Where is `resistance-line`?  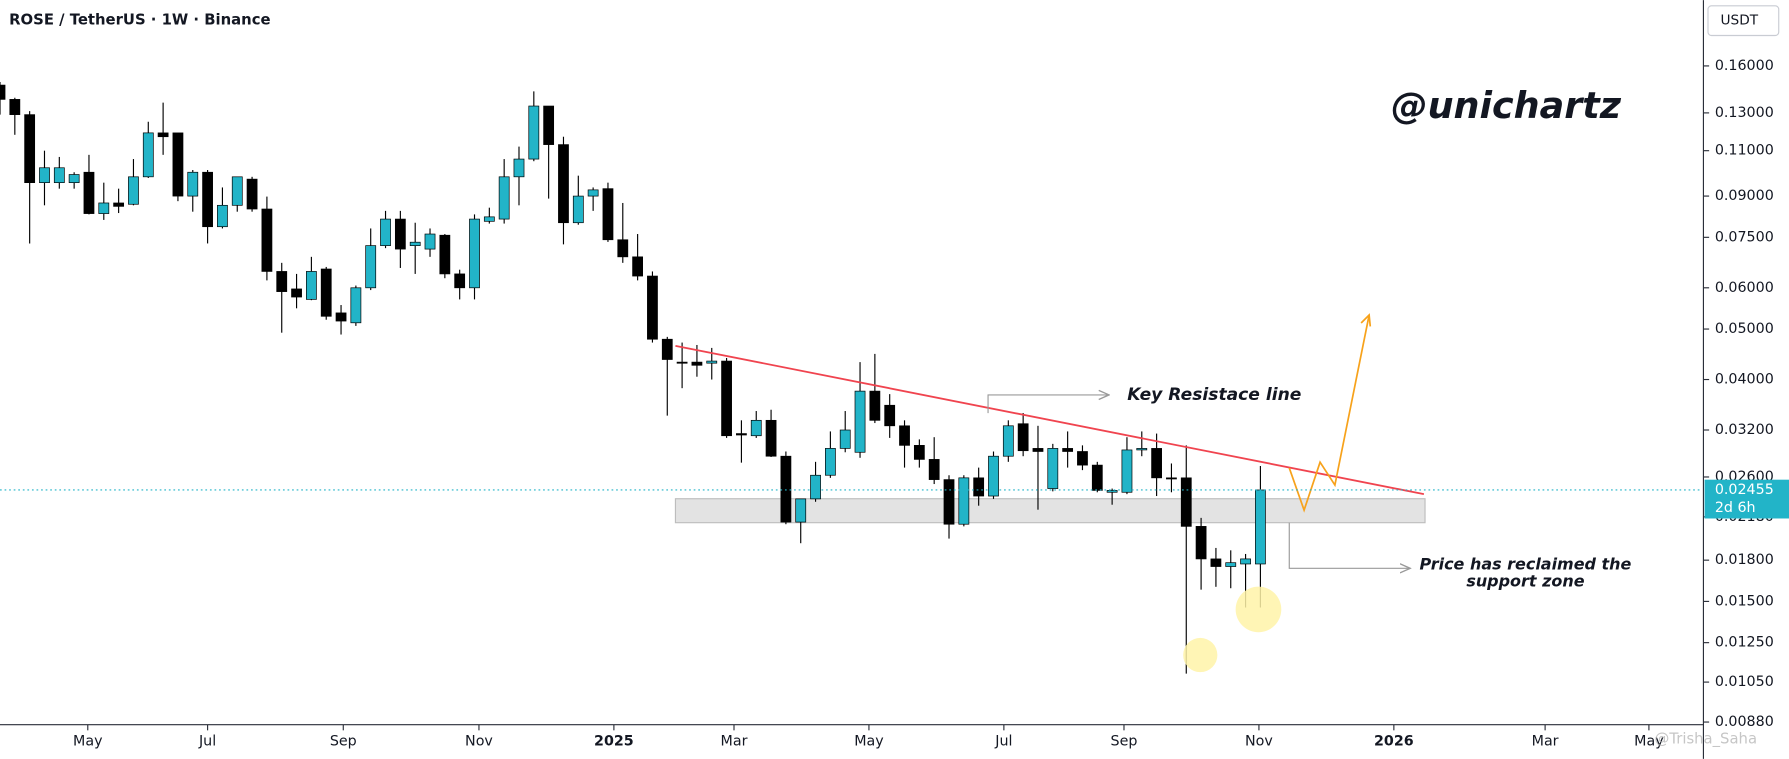 resistance-line is located at coordinates (1050, 420).